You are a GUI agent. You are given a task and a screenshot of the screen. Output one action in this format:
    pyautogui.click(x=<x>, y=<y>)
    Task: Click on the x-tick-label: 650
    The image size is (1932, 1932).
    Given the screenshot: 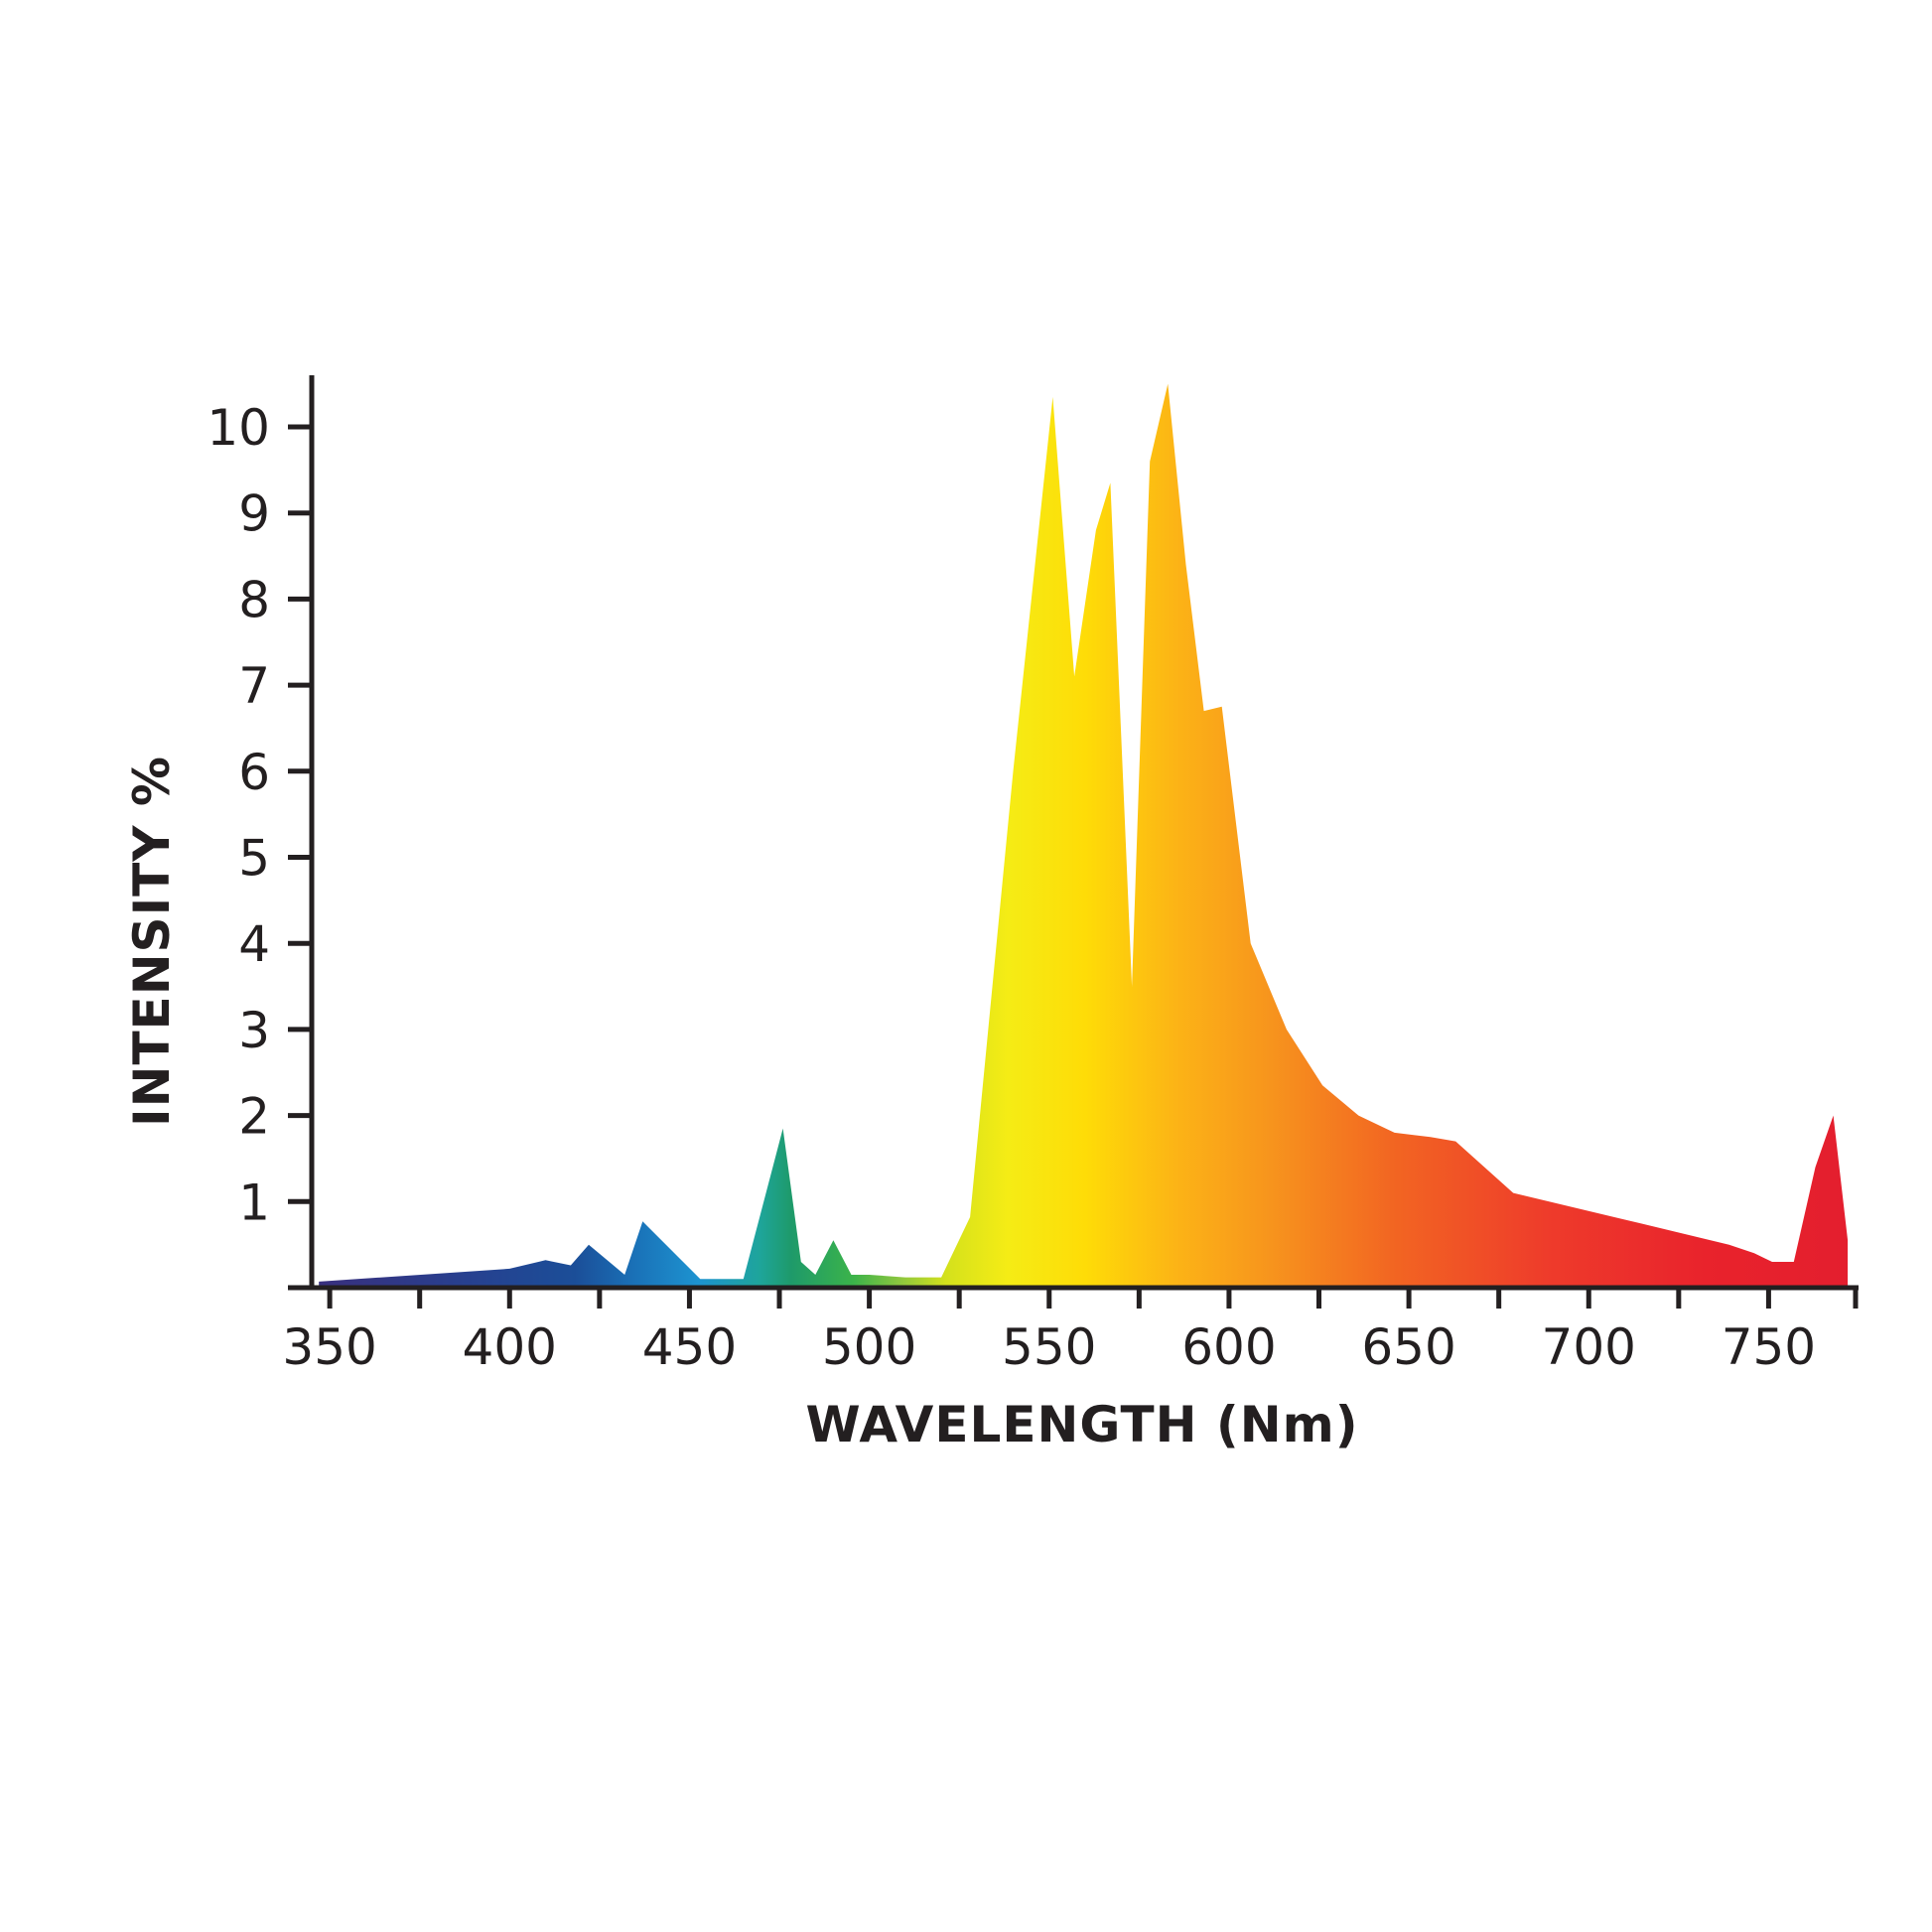 What is the action you would take?
    pyautogui.click(x=1408, y=1347)
    